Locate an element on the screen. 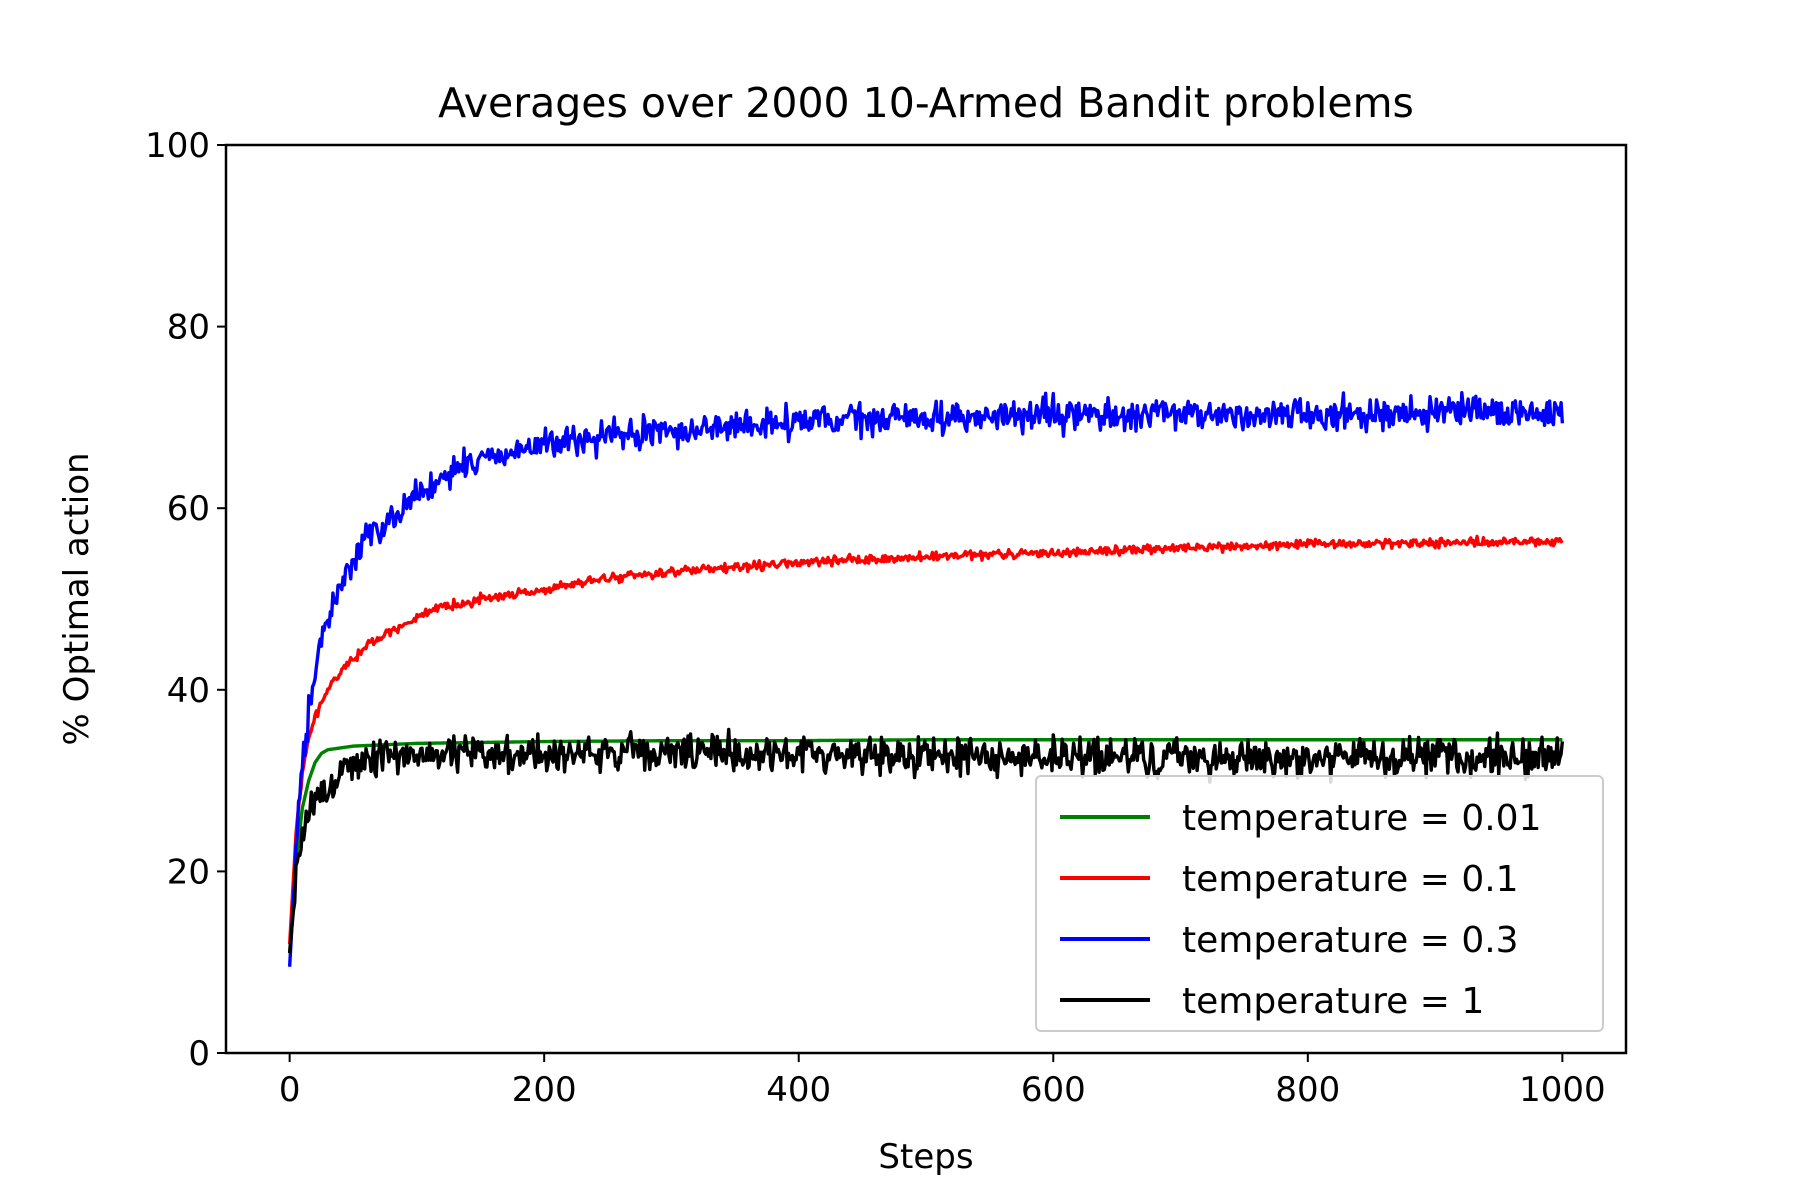 The image size is (1800, 1200). legend-label: temperature = 1 is located at coordinates (1333, 1001).